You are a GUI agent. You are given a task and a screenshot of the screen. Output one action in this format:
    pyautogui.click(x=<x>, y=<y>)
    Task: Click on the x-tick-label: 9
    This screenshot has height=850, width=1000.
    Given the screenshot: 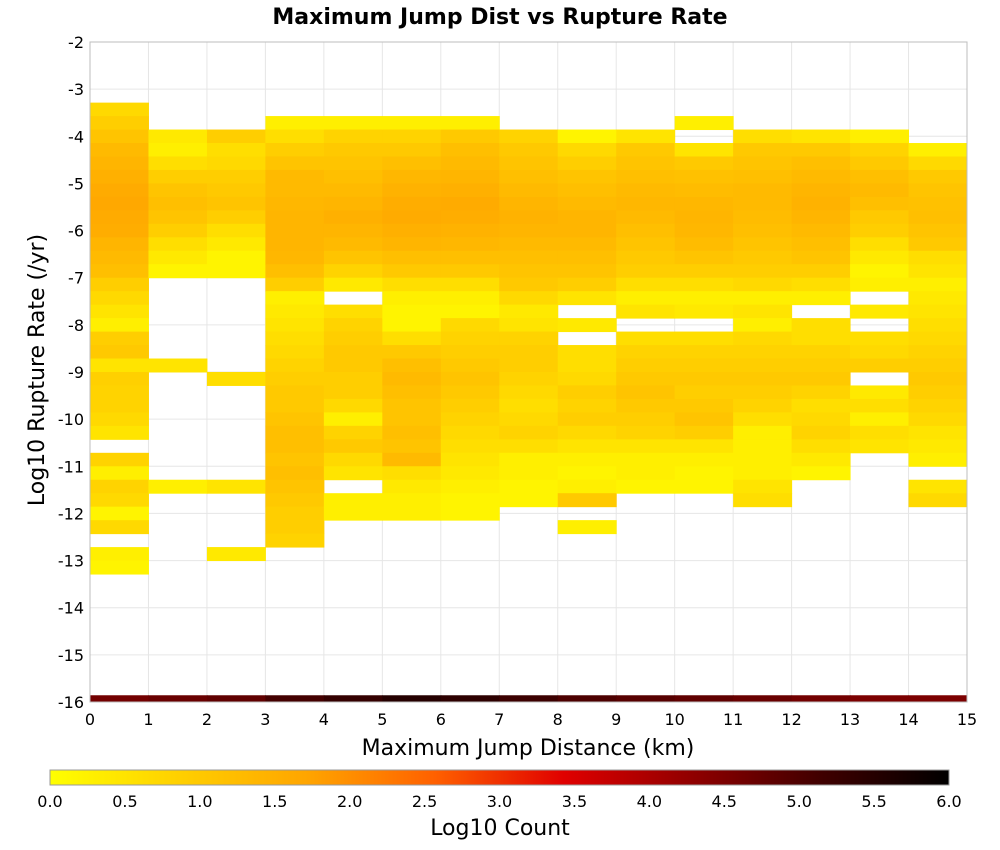 What is the action you would take?
    pyautogui.click(x=616, y=719)
    